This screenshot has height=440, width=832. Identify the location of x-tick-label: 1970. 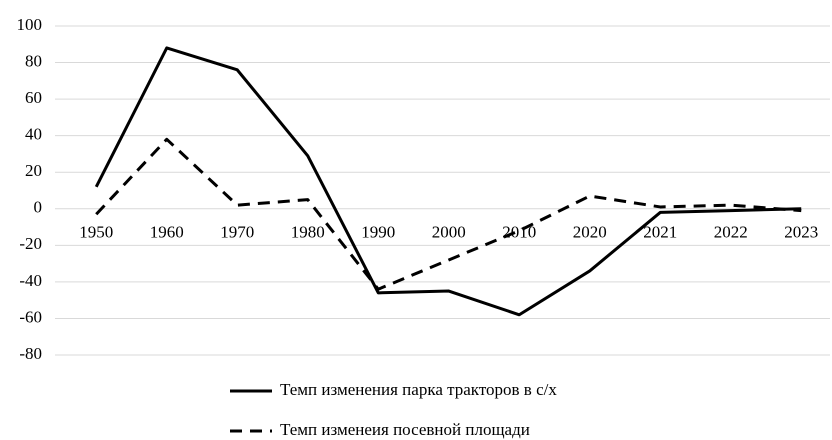
(237, 232).